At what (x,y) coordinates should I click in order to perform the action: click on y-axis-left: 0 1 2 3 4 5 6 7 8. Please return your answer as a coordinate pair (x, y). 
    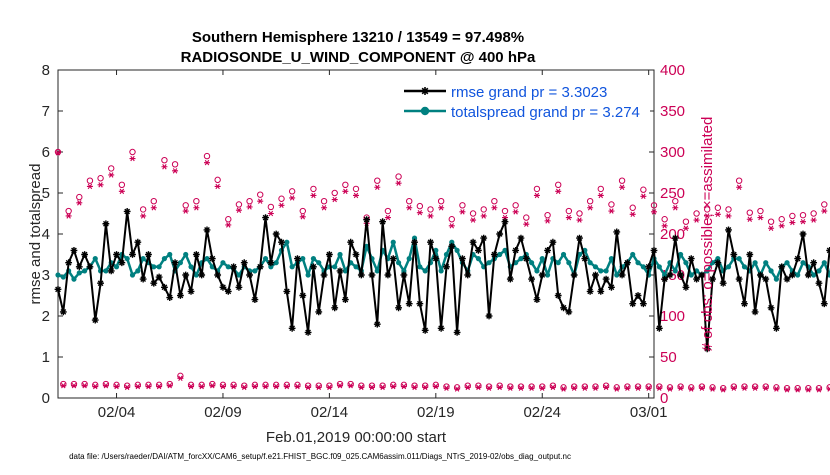
    Looking at the image, I should click on (52, 234).